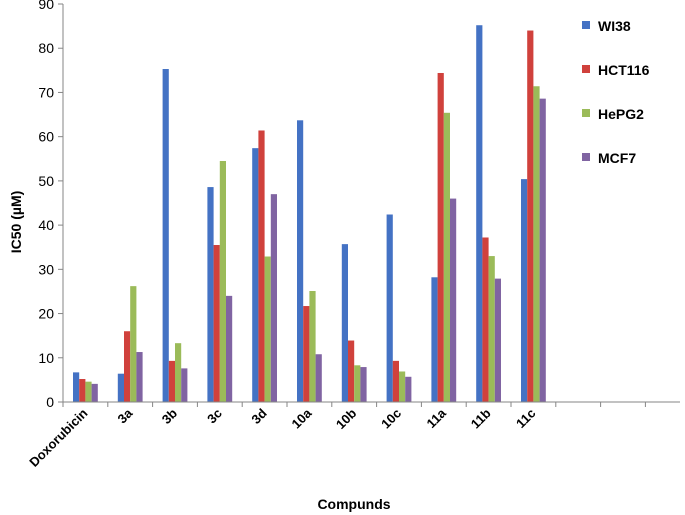 Image resolution: width=685 pixels, height=515 pixels. I want to click on x-tick-label: 3c, so click(214, 416).